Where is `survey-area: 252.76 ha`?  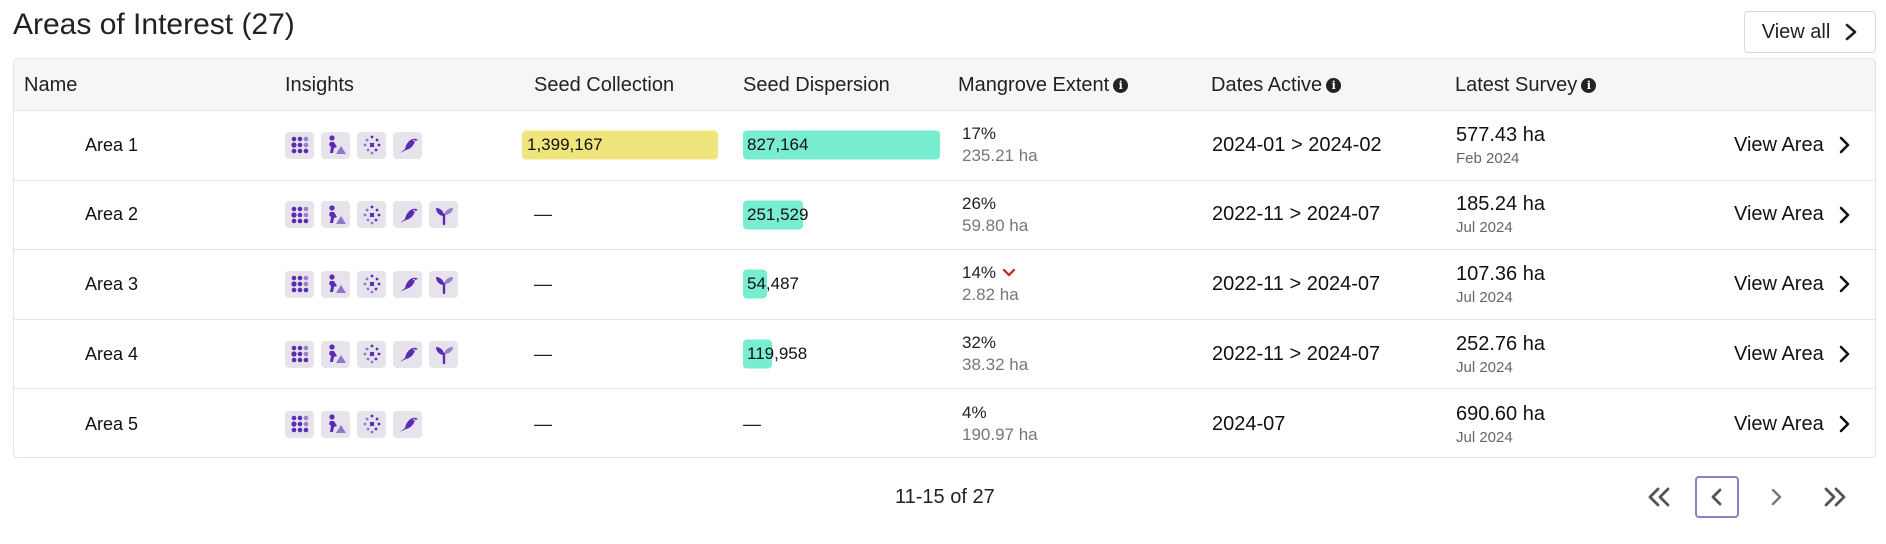 survey-area: 252.76 ha is located at coordinates (1500, 343).